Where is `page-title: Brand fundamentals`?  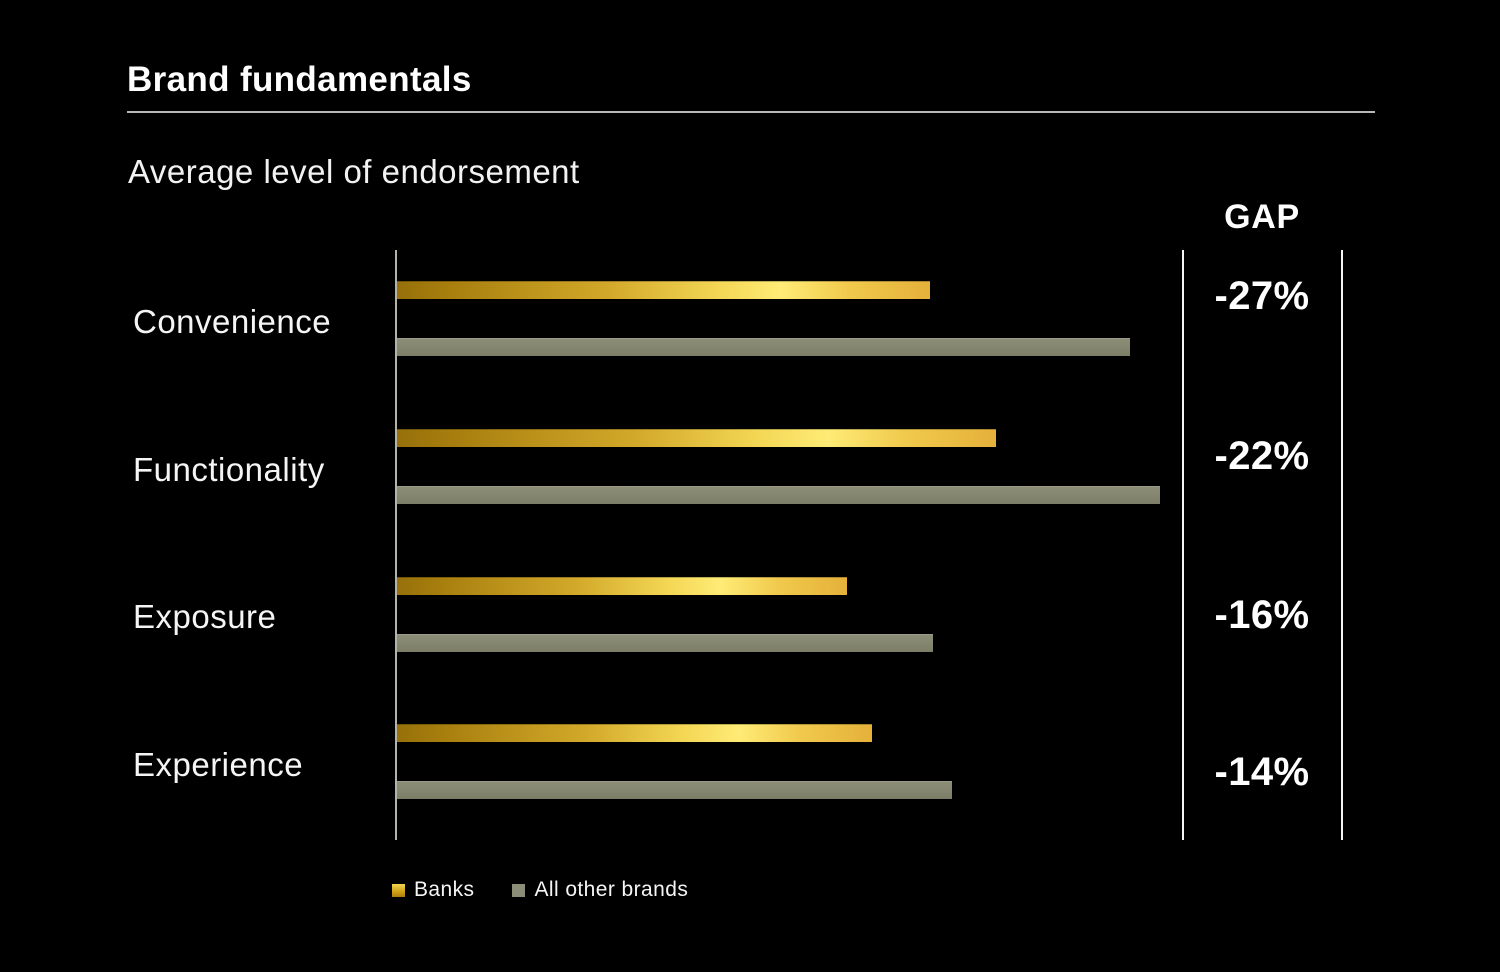
page-title: Brand fundamentals is located at coordinates (299, 79).